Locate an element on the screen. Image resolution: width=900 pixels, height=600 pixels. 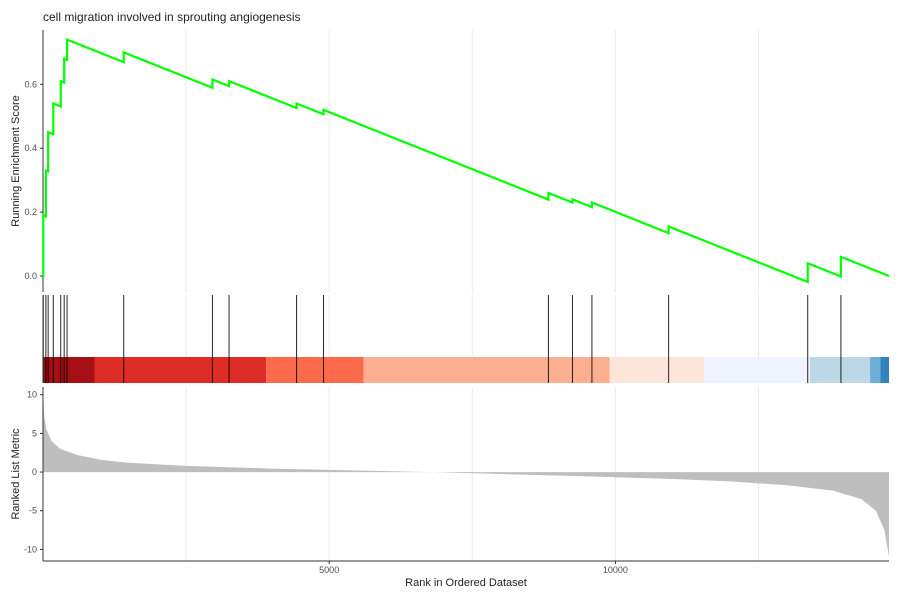
x-axis-title: Rank in Ordered Dataset is located at coordinates (466, 583).